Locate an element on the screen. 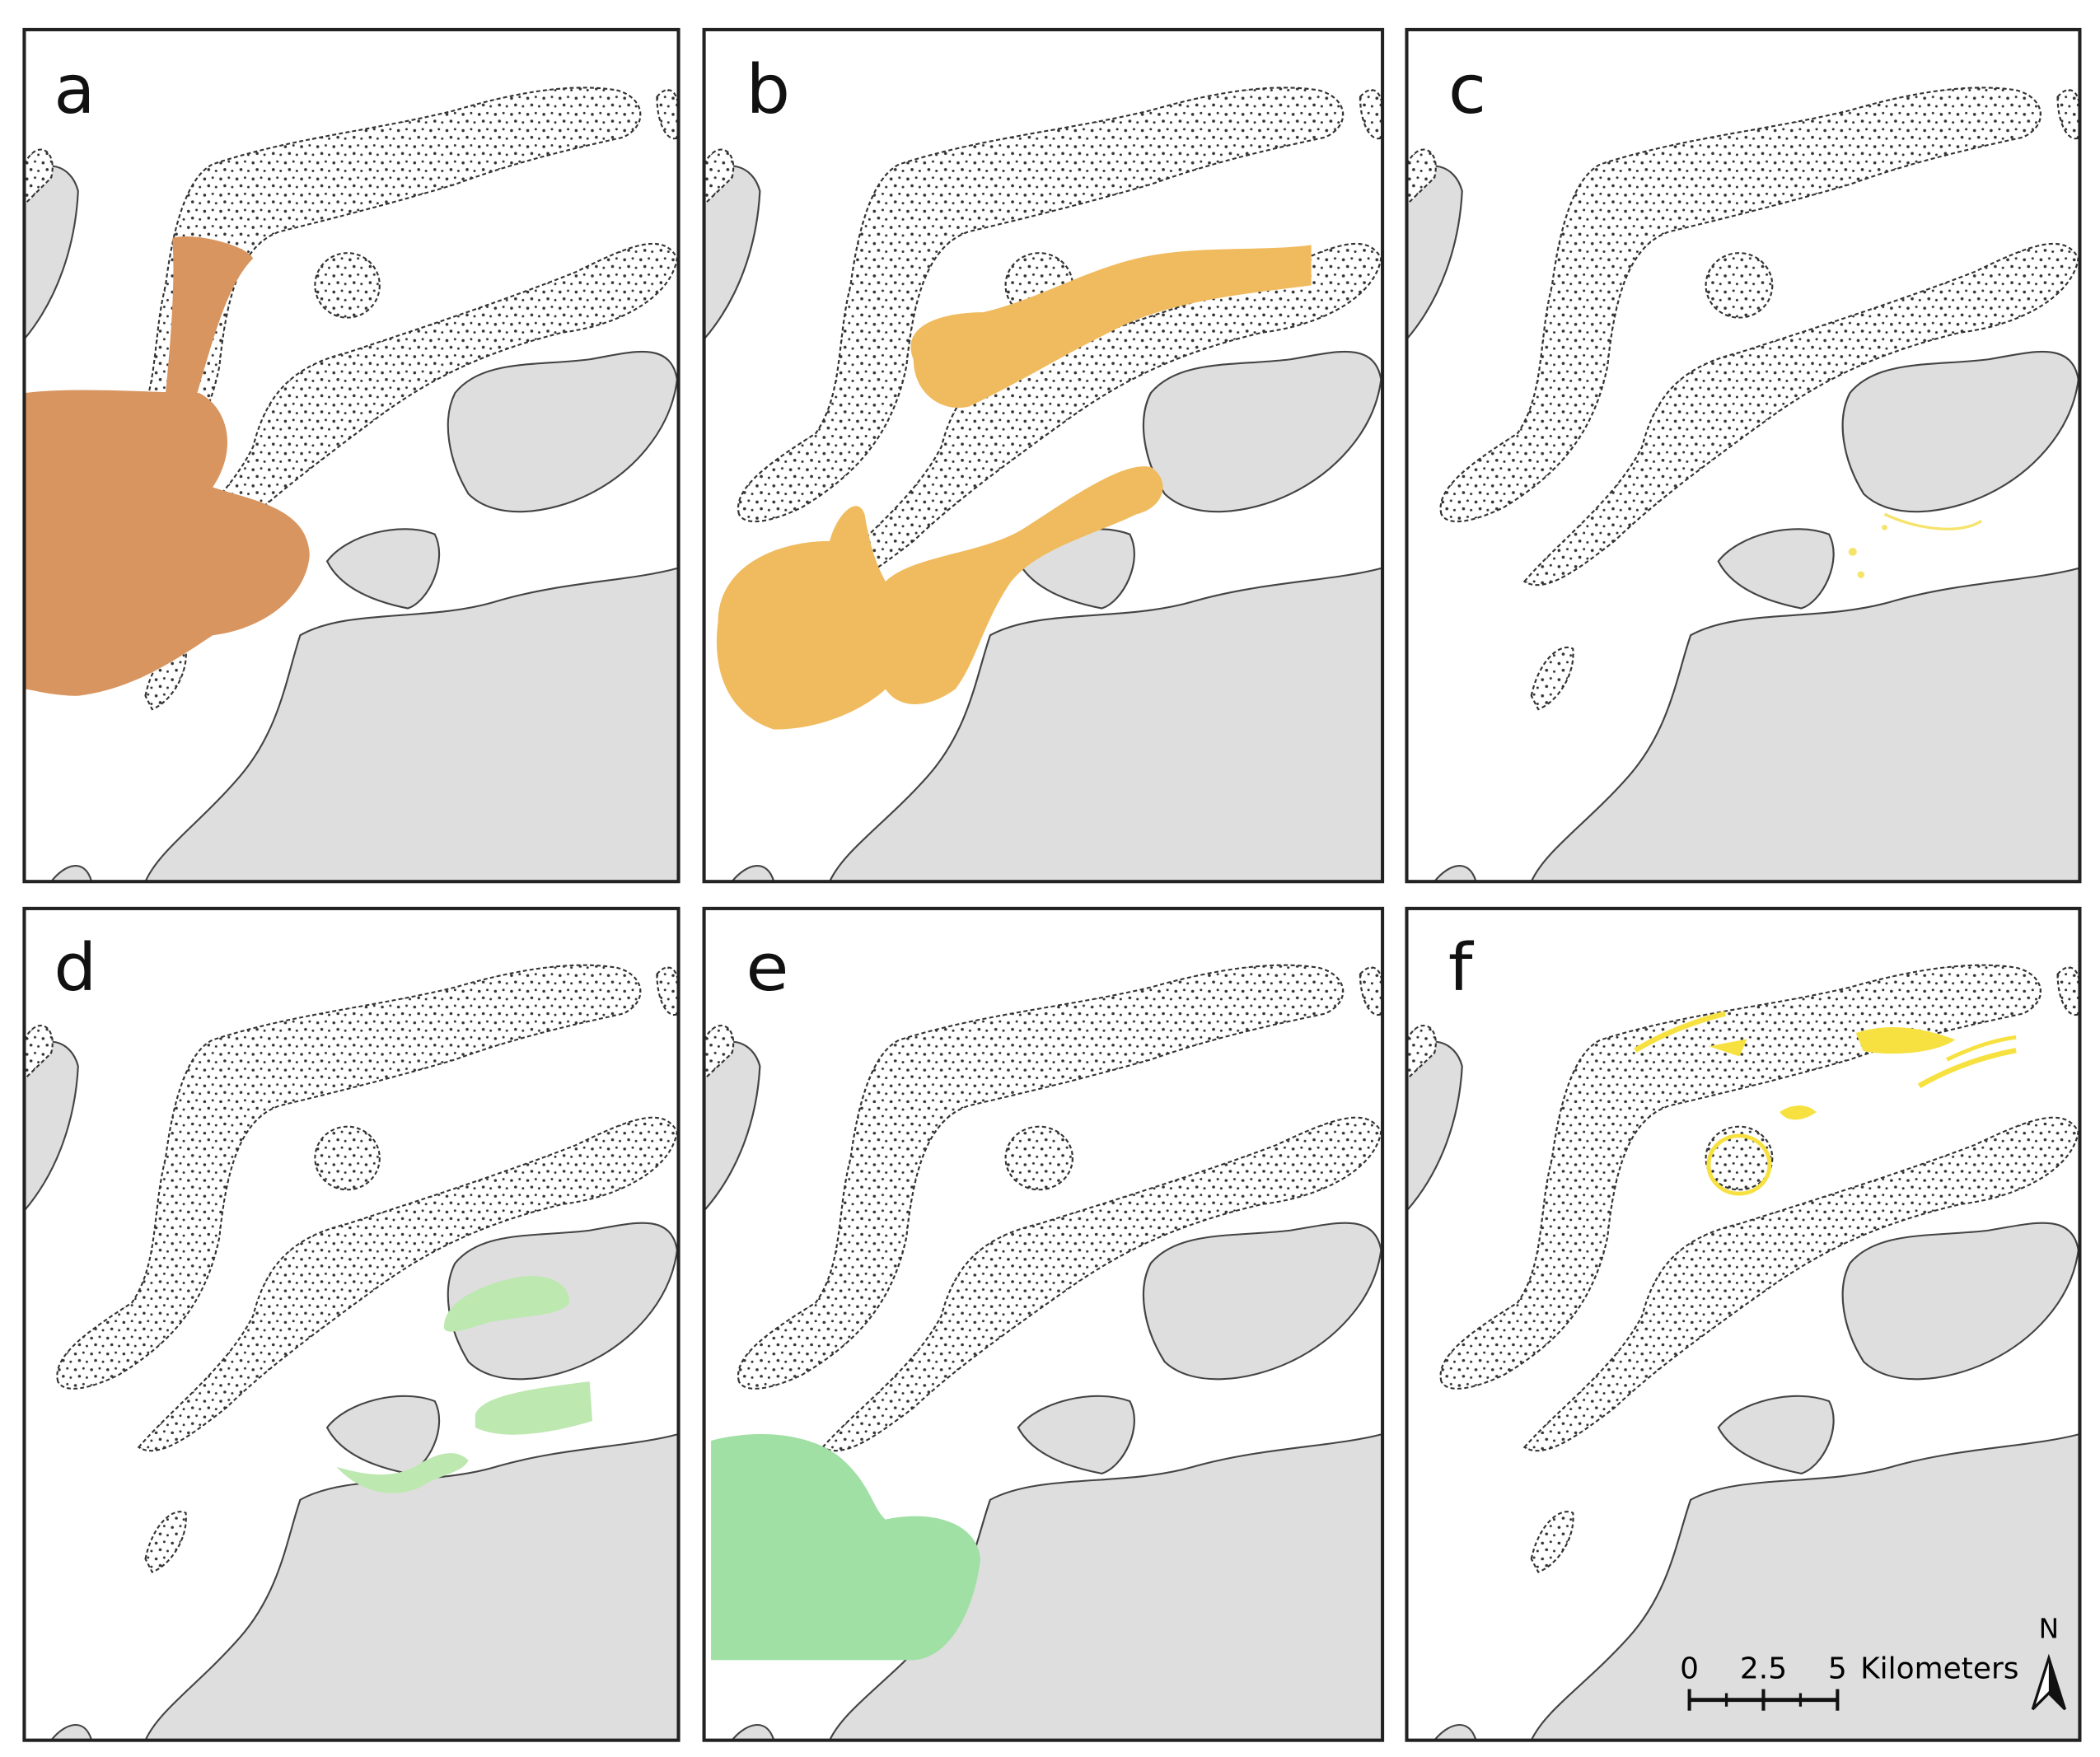 The image size is (2100, 1757). panel-label: f is located at coordinates (1462, 968).